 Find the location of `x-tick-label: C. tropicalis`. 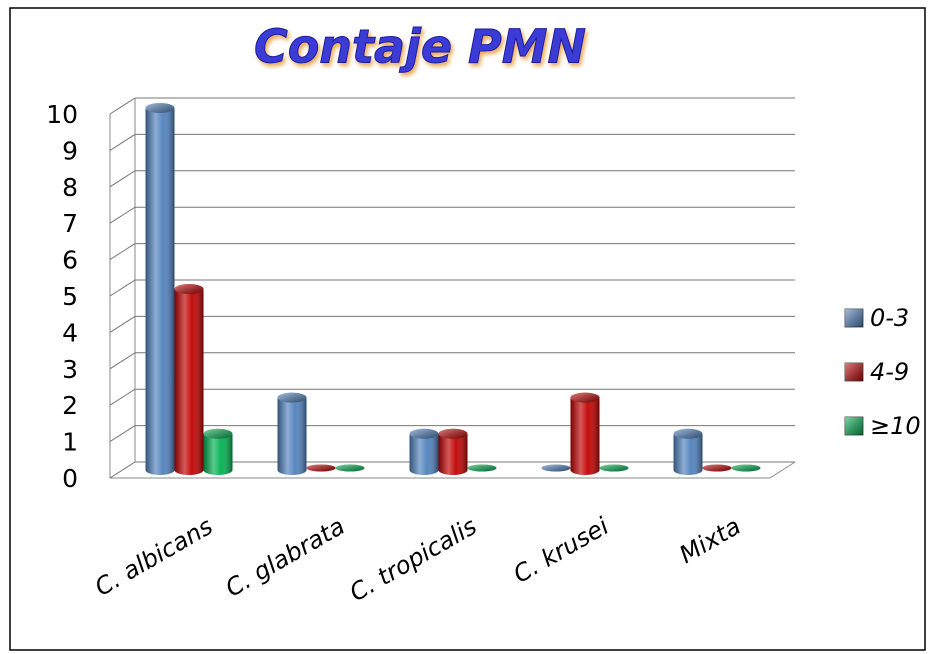

x-tick-label: C. tropicalis is located at coordinates (413, 559).